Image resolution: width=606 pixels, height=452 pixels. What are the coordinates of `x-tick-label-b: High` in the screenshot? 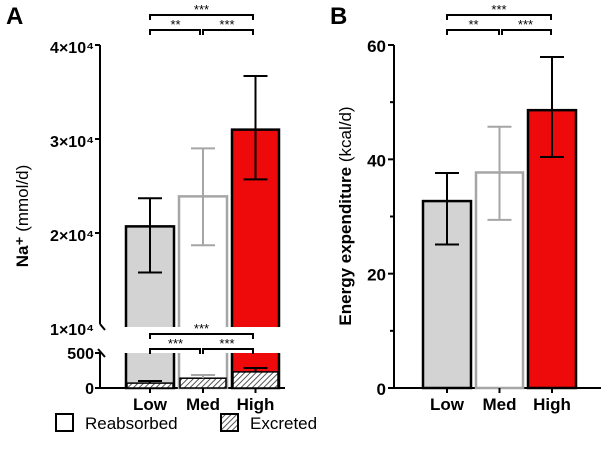 It's located at (552, 404).